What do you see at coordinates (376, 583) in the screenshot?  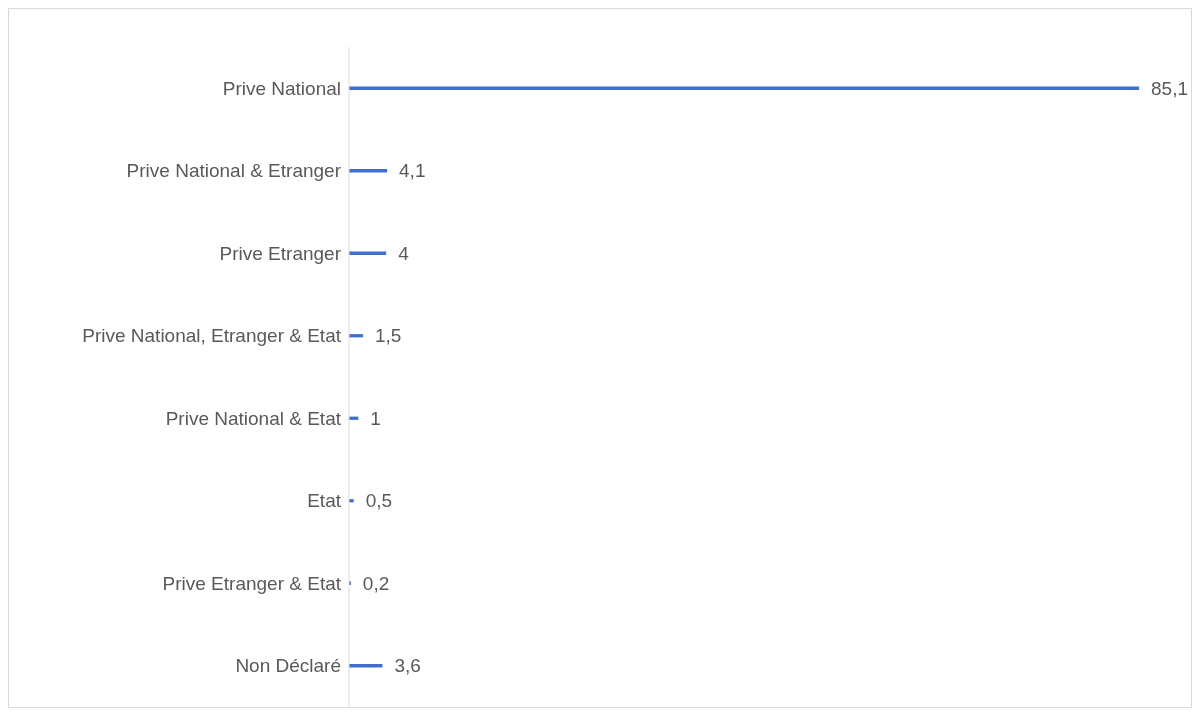 I see `data-label: 0,2` at bounding box center [376, 583].